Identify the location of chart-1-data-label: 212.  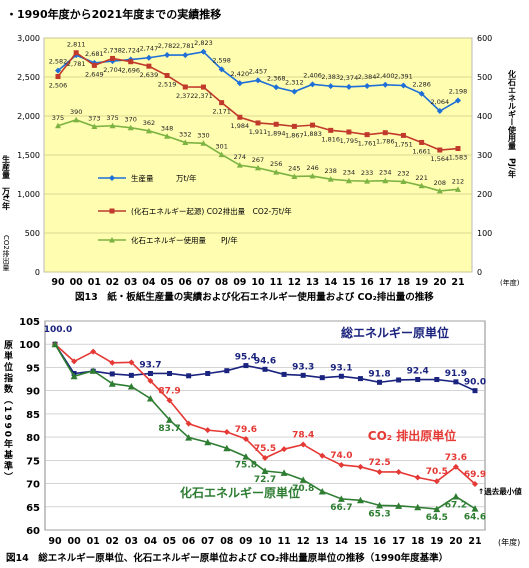
(458, 181).